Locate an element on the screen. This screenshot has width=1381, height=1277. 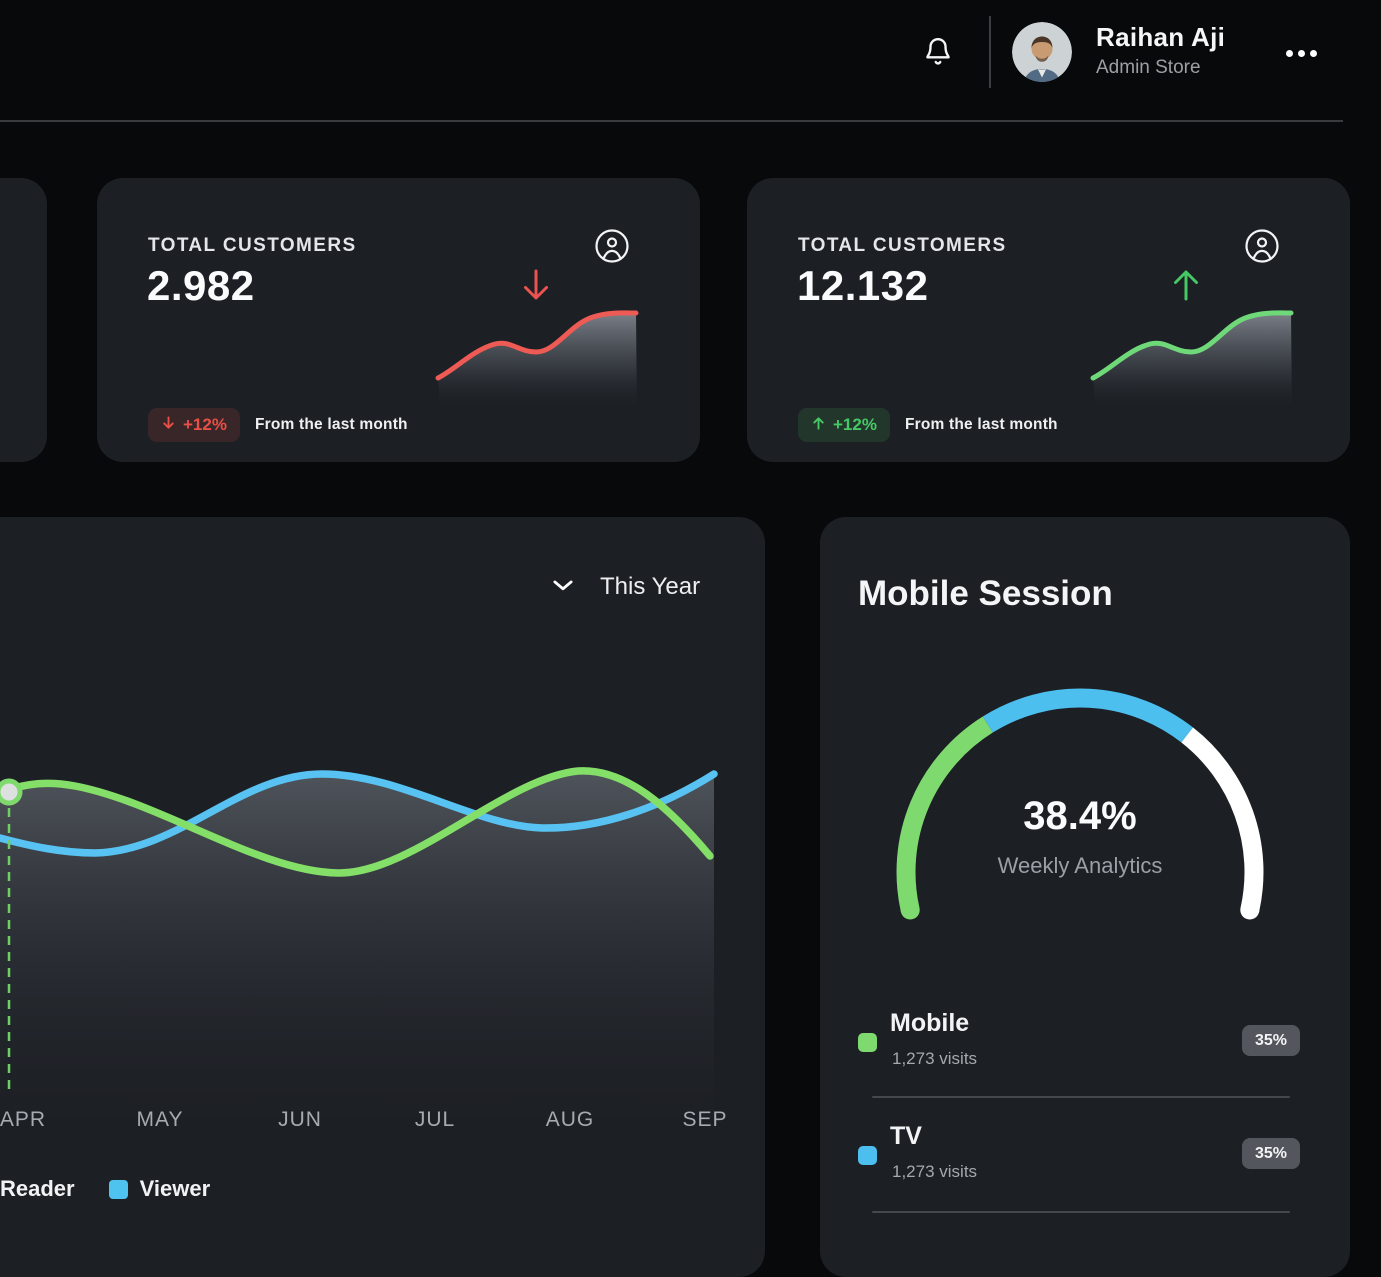
month-label: JUL is located at coordinates (435, 1119).